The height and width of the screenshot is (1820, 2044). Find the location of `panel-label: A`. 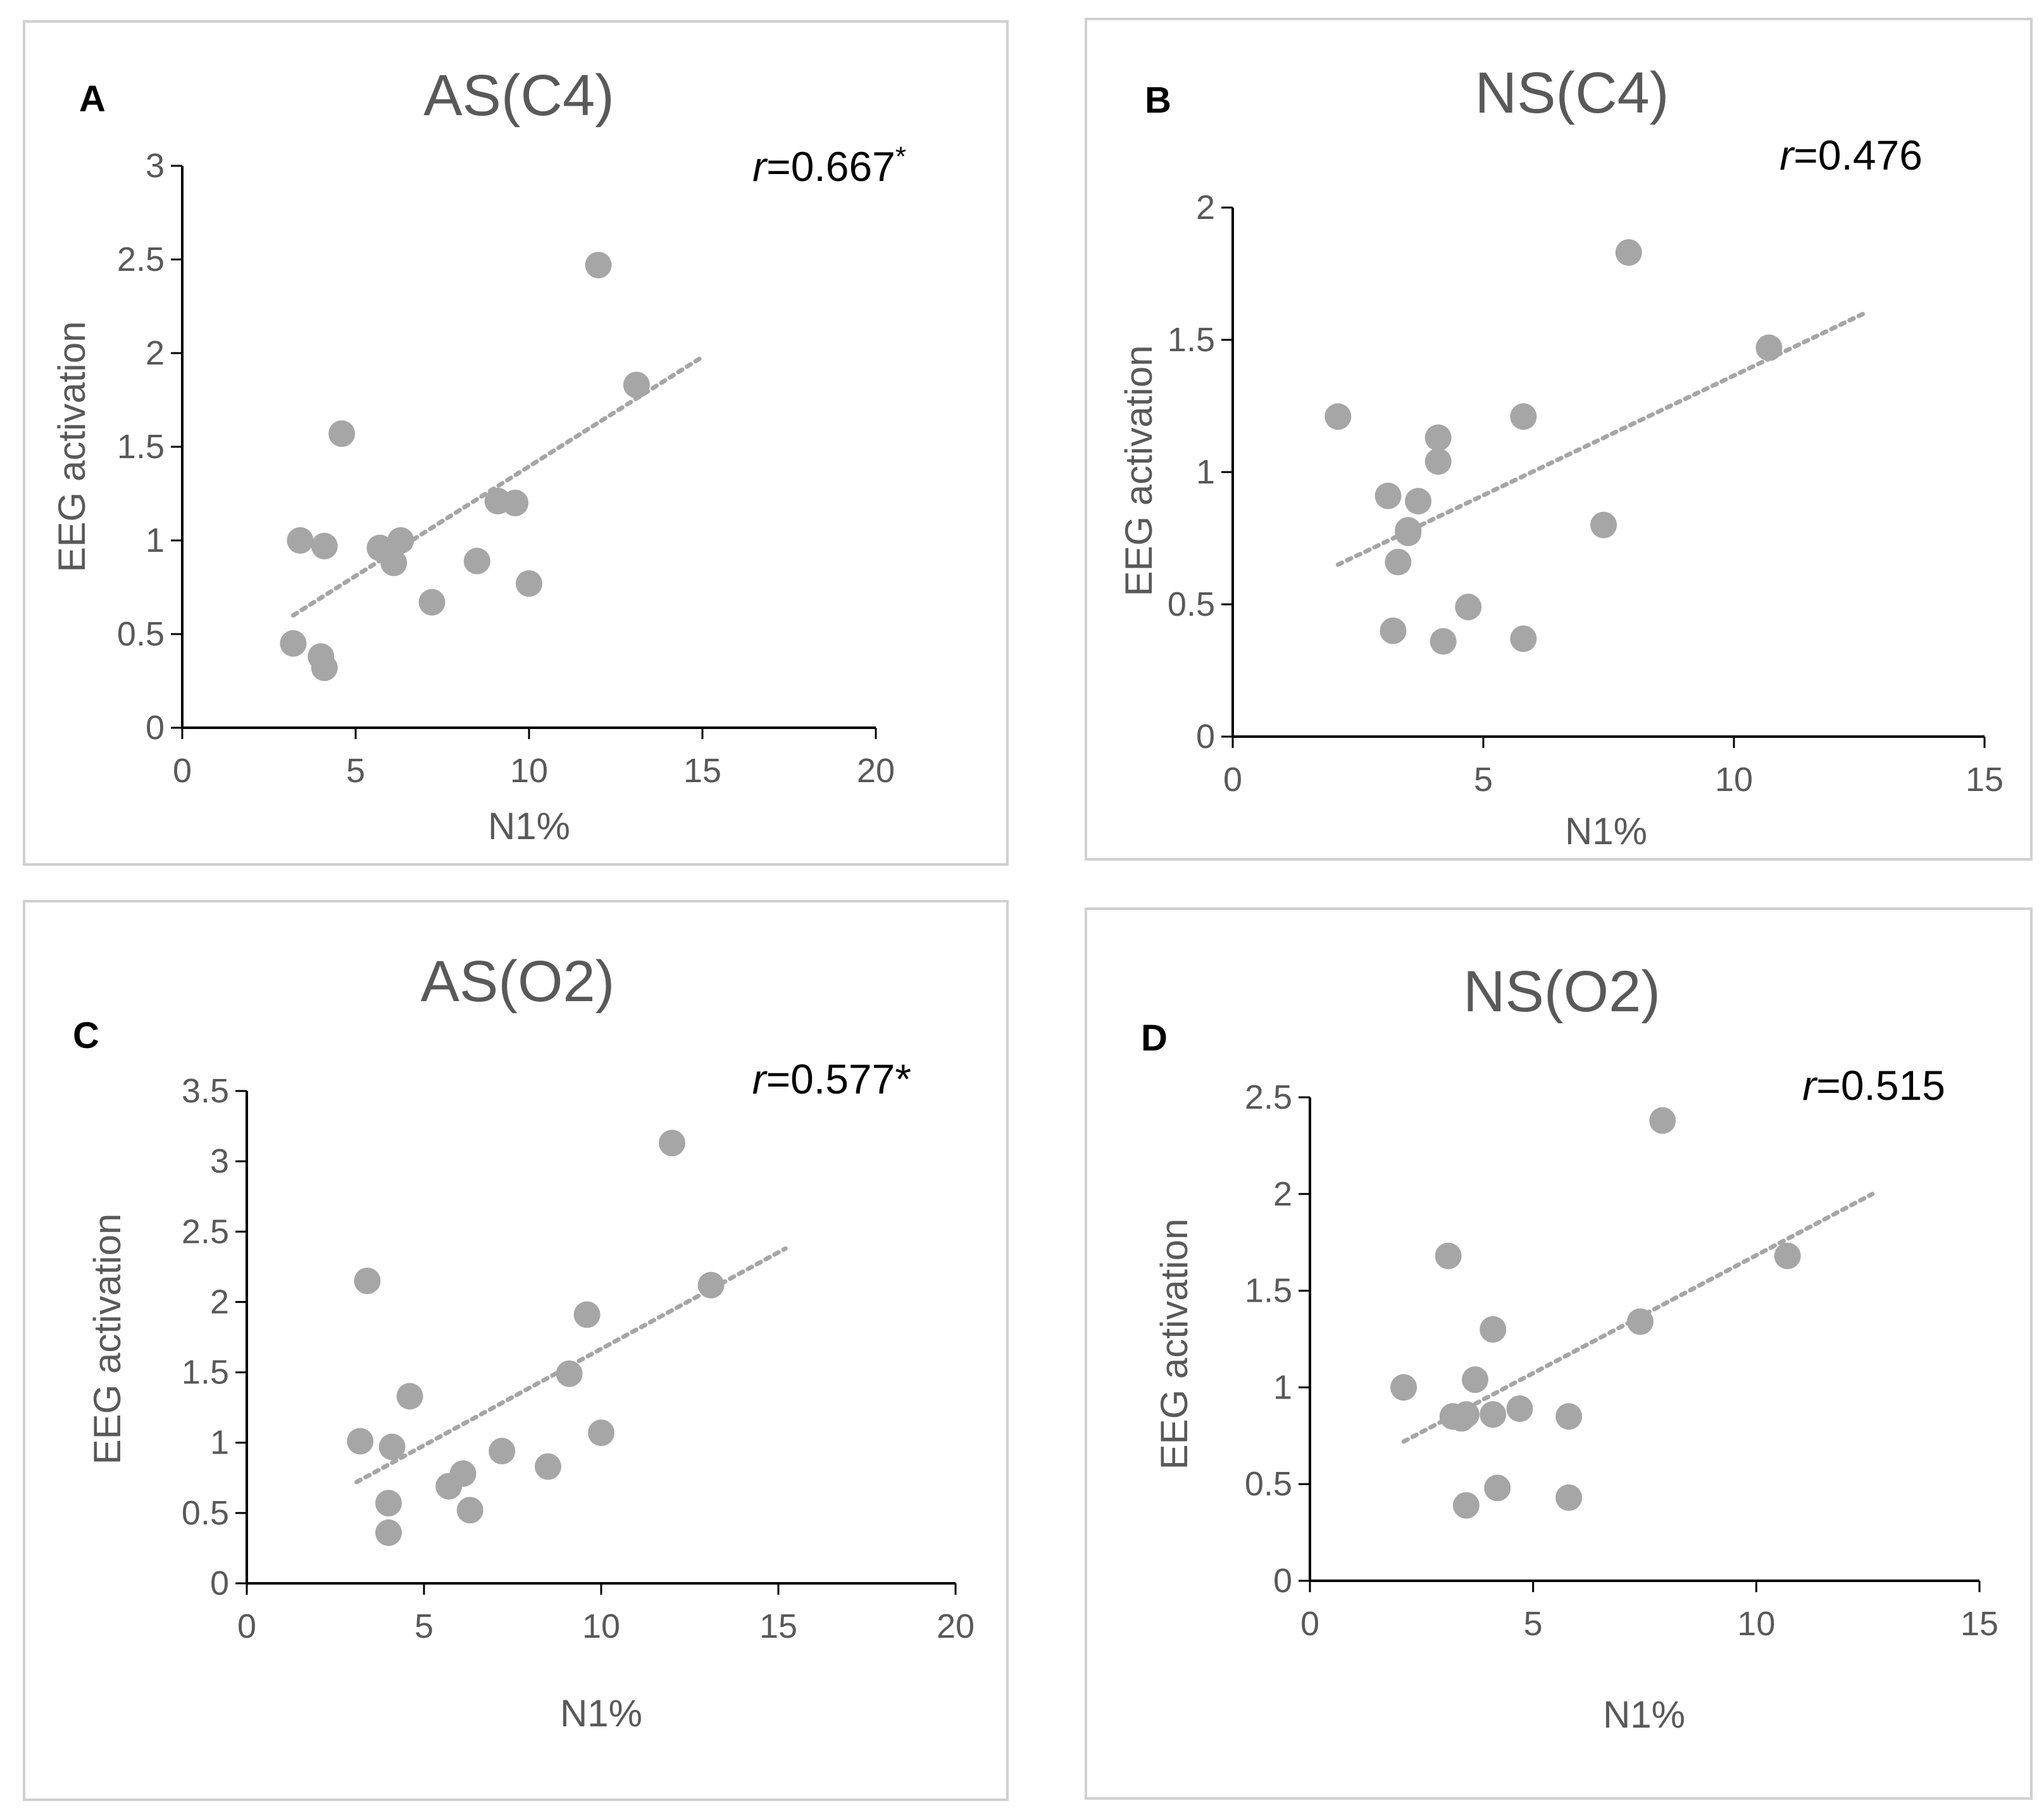

panel-label: A is located at coordinates (92, 99).